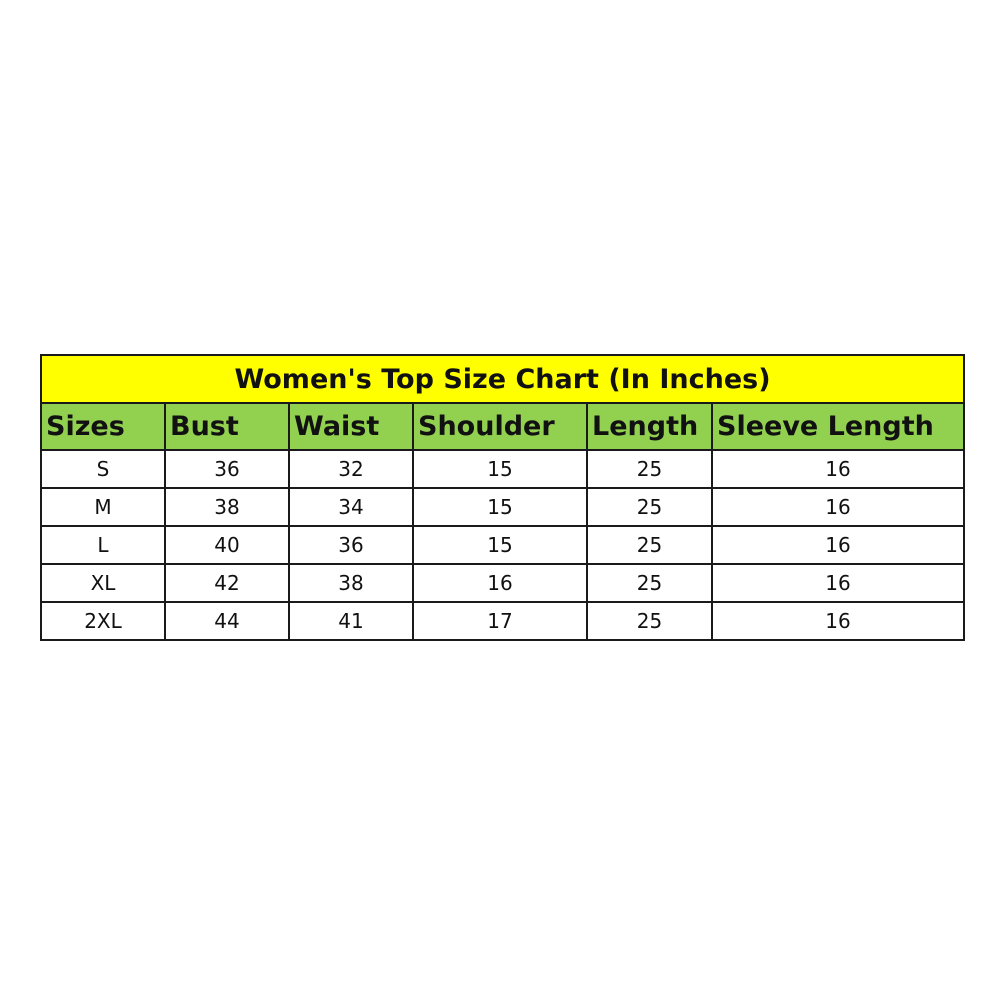 The width and height of the screenshot is (1000, 1000). What do you see at coordinates (103, 507) in the screenshot?
I see `cell-size: M` at bounding box center [103, 507].